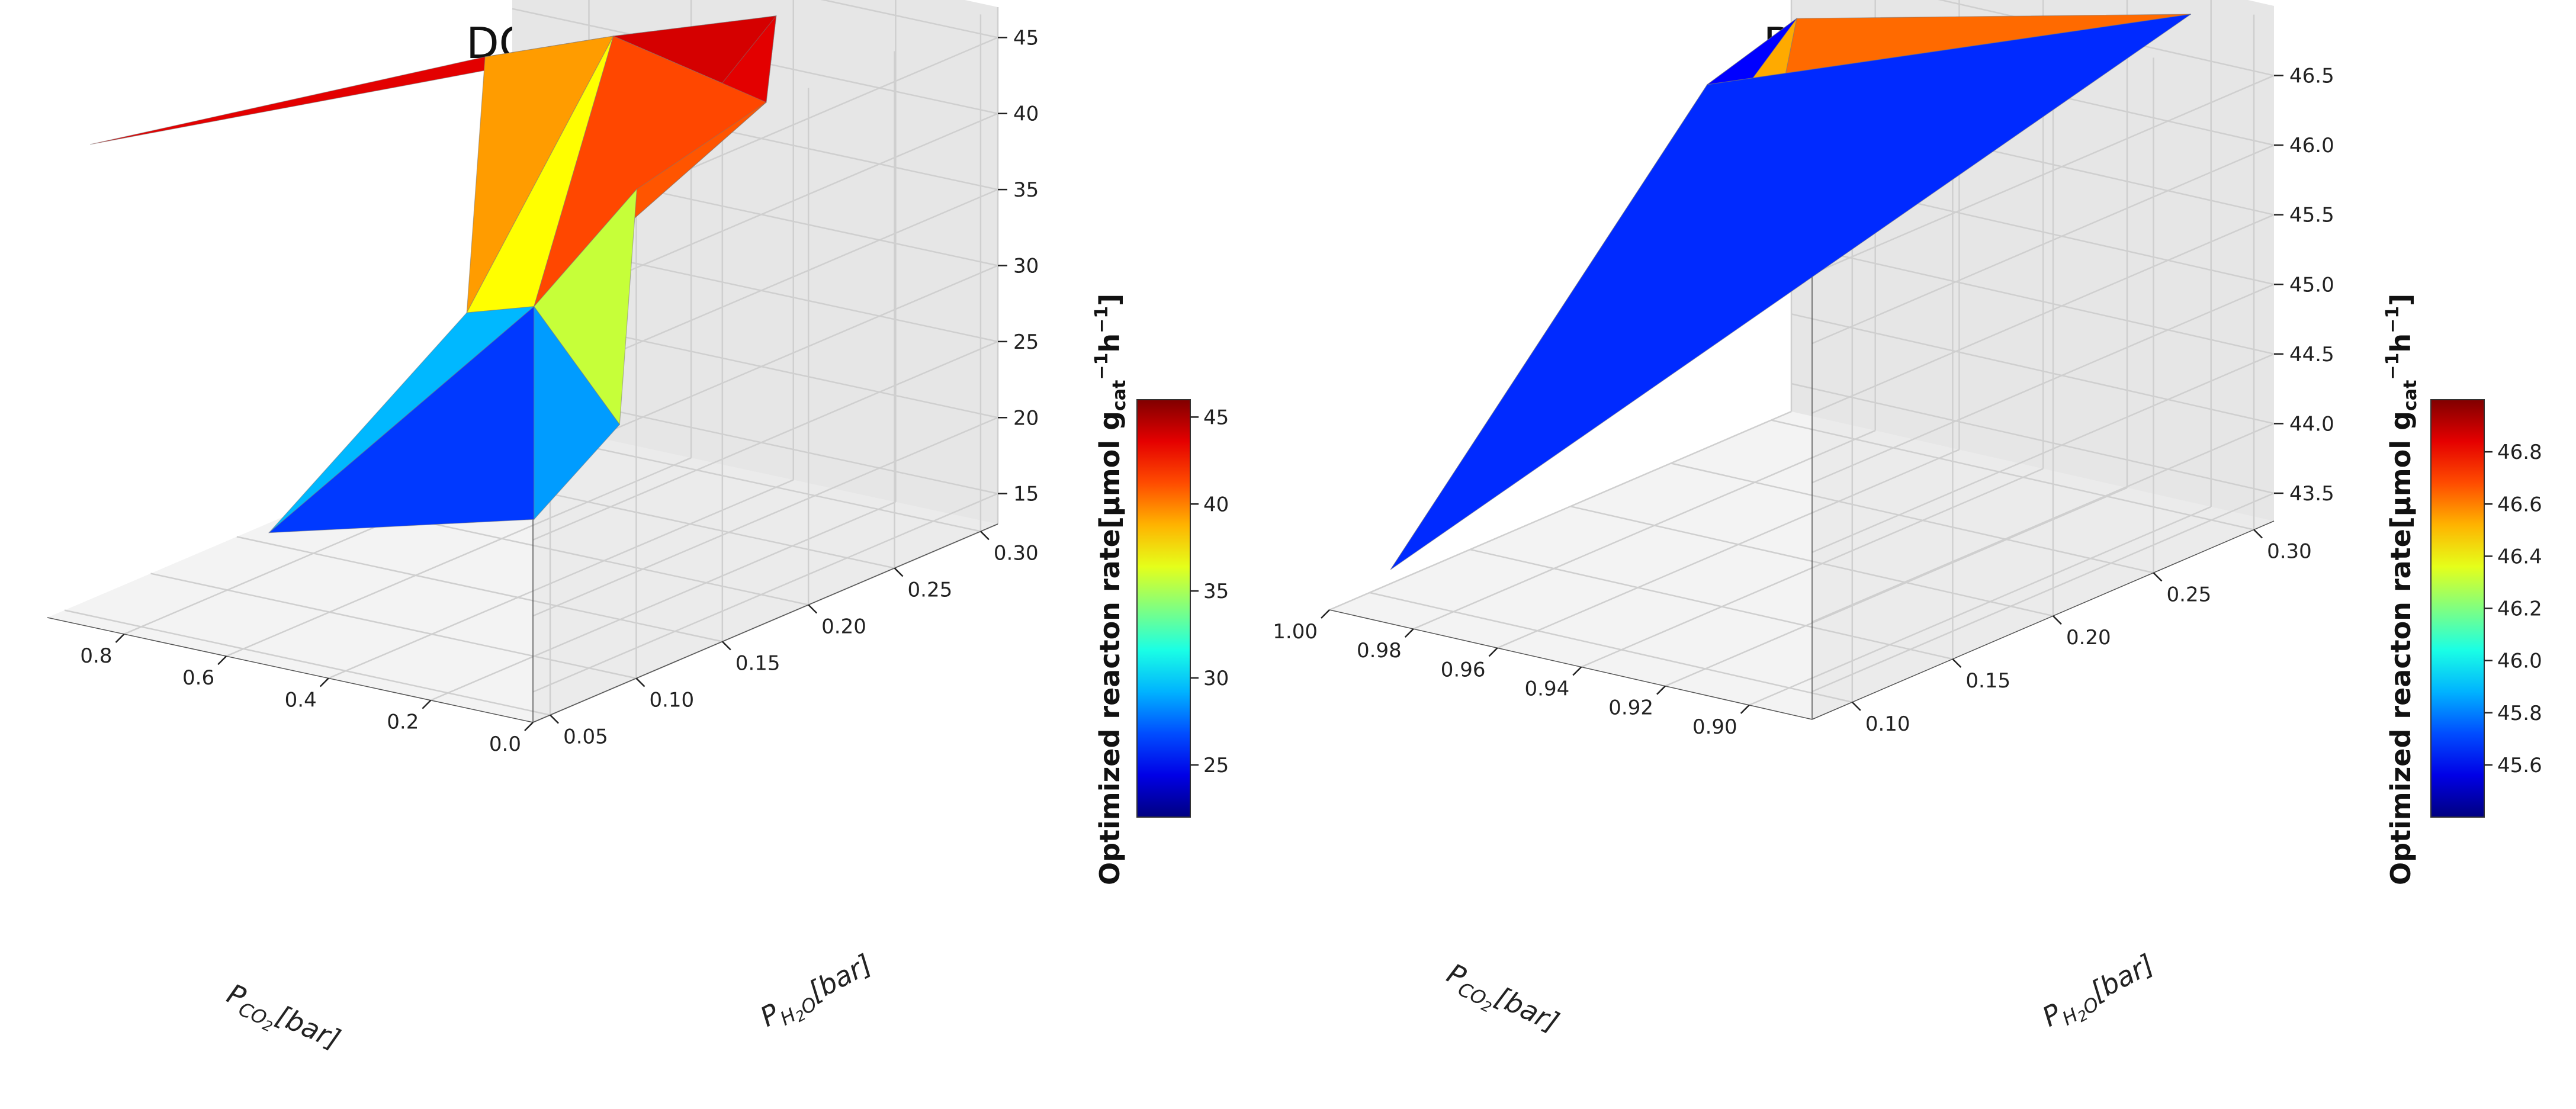 This screenshot has height=1109, width=2576. I want to click on z-tick-label: 46.0, so click(2311, 145).